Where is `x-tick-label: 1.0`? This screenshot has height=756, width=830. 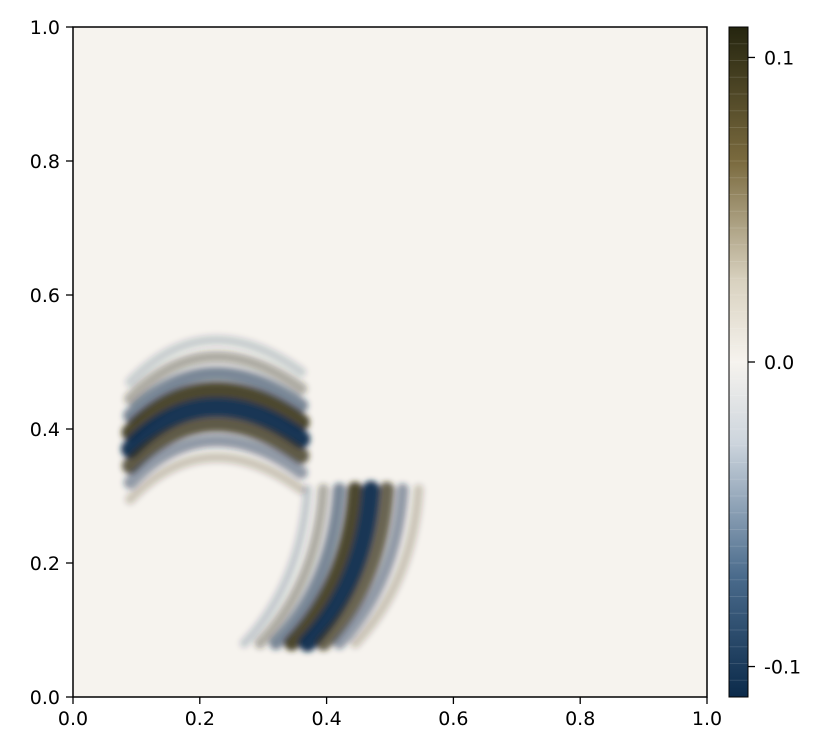
x-tick-label: 1.0 is located at coordinates (707, 719).